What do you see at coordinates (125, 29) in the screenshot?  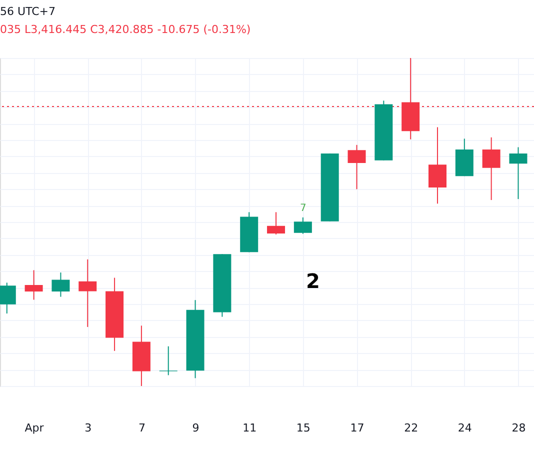 I see `text: 035 L3,416.445 C3,420.885 -10.675 (-0.31%)` at bounding box center [125, 29].